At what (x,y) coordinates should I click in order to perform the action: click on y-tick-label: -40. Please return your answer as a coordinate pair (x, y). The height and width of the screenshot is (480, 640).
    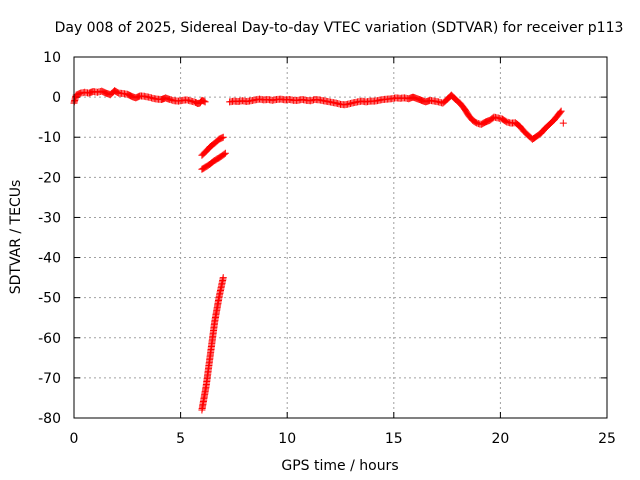
    Looking at the image, I should click on (49, 259).